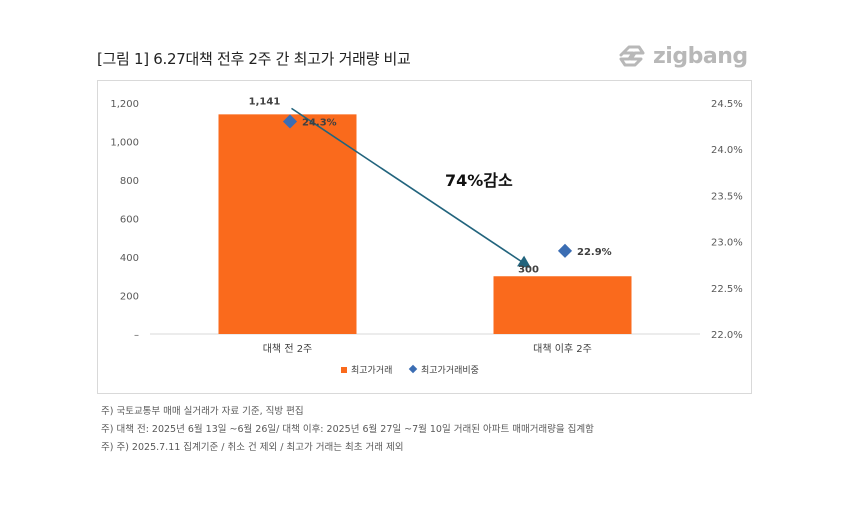  What do you see at coordinates (727, 104) in the screenshot?
I see `y-right-tick-label: 24.5%` at bounding box center [727, 104].